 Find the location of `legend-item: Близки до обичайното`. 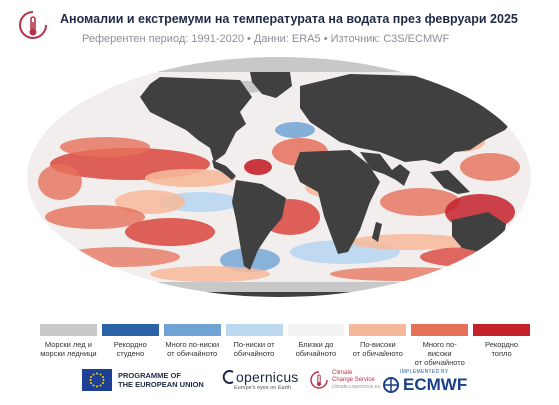

legend-item: Близки до обичайното is located at coordinates (316, 345).